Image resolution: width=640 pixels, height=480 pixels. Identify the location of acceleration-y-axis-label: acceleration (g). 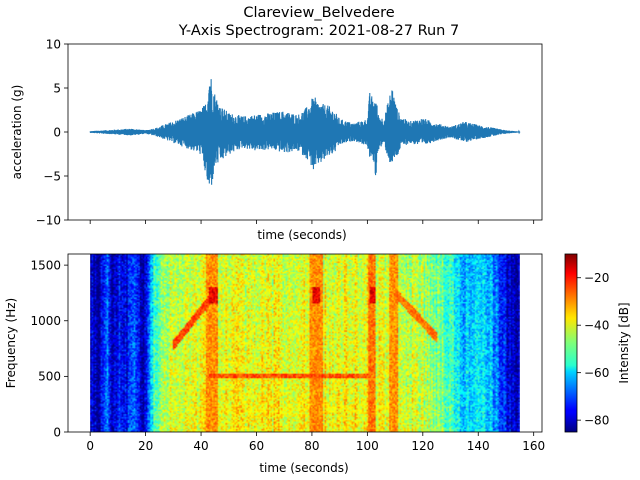
(17, 132).